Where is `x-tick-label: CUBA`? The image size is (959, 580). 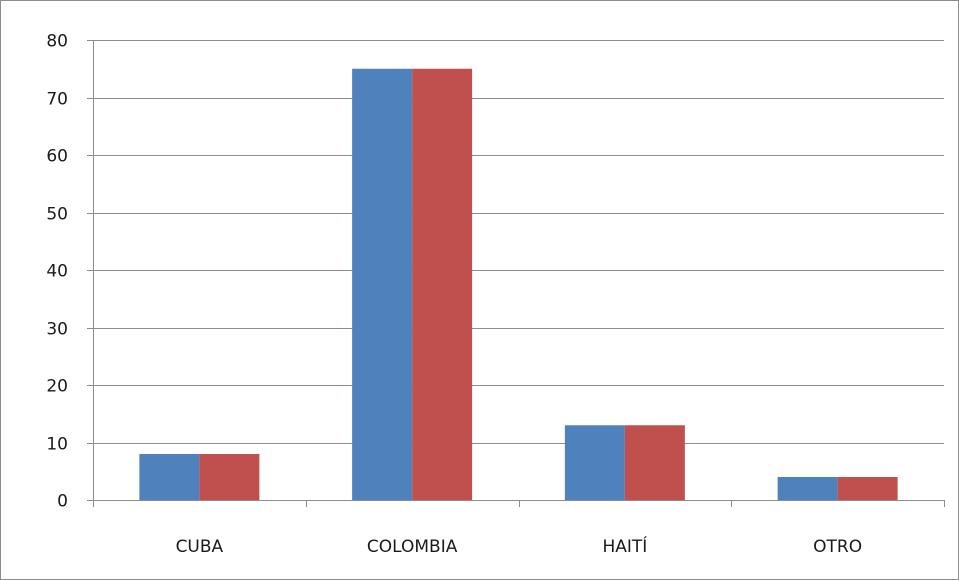 x-tick-label: CUBA is located at coordinates (200, 547).